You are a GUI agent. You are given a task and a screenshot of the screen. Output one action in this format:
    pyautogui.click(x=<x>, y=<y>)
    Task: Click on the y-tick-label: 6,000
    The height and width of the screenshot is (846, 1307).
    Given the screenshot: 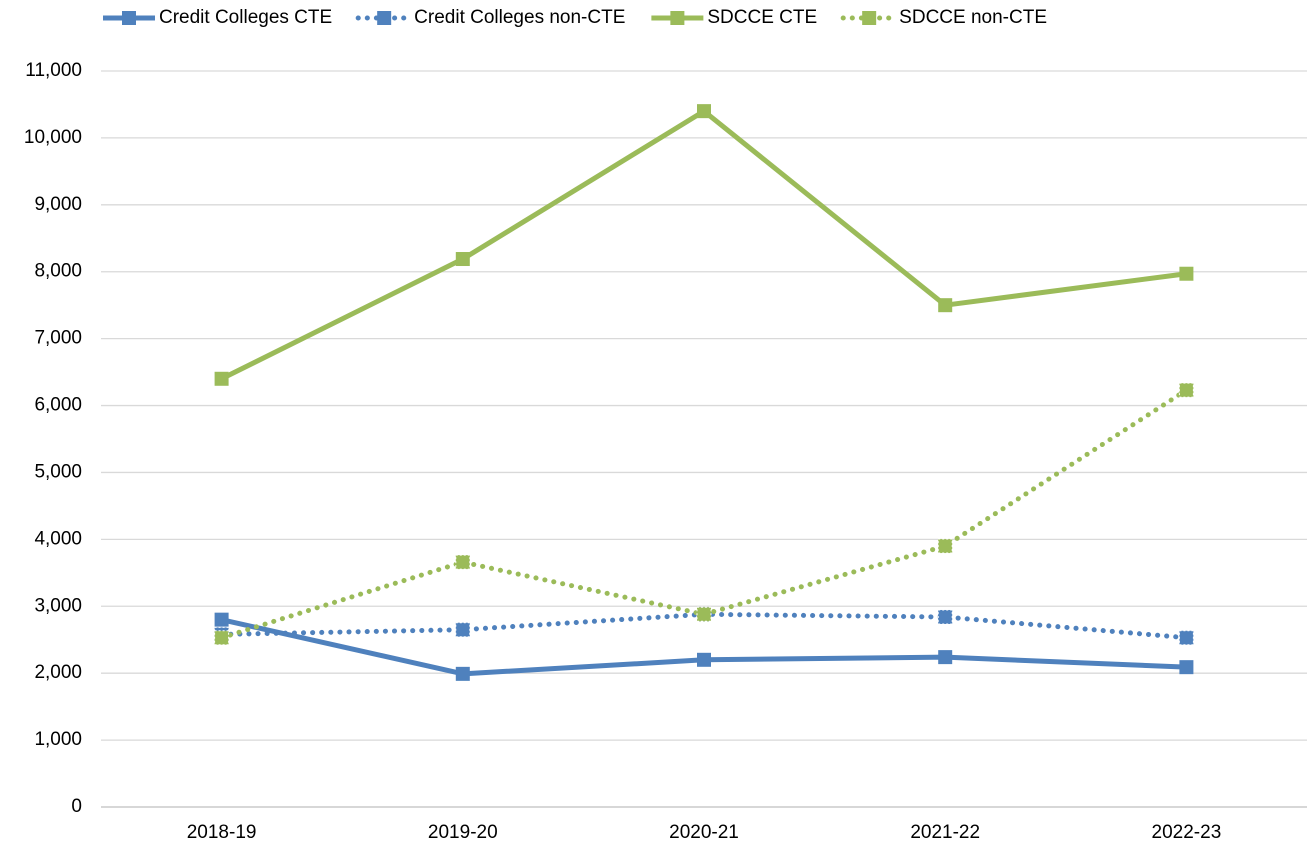 What is the action you would take?
    pyautogui.click(x=58, y=405)
    